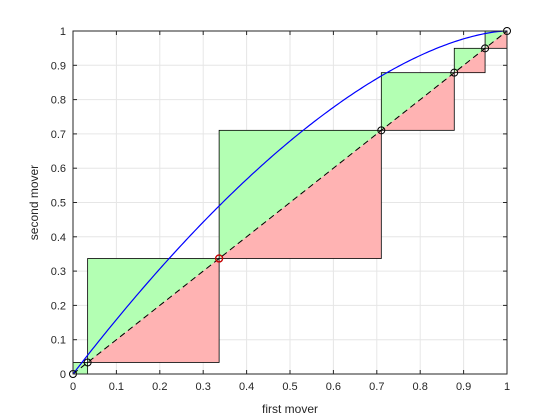 Image resolution: width=560 pixels, height=420 pixels. I want to click on y-tick-label: 0.4, so click(58, 238).